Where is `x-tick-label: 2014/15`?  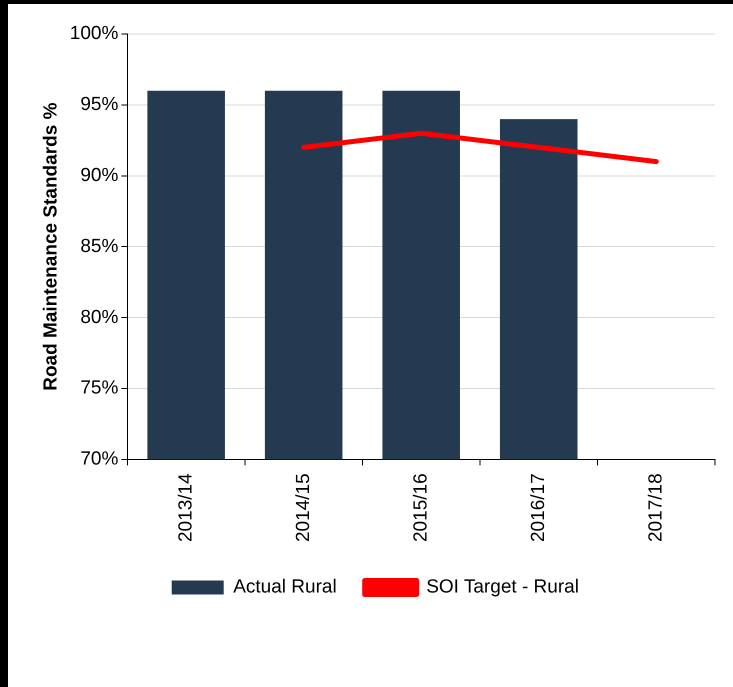 x-tick-label: 2014/15 is located at coordinates (303, 507).